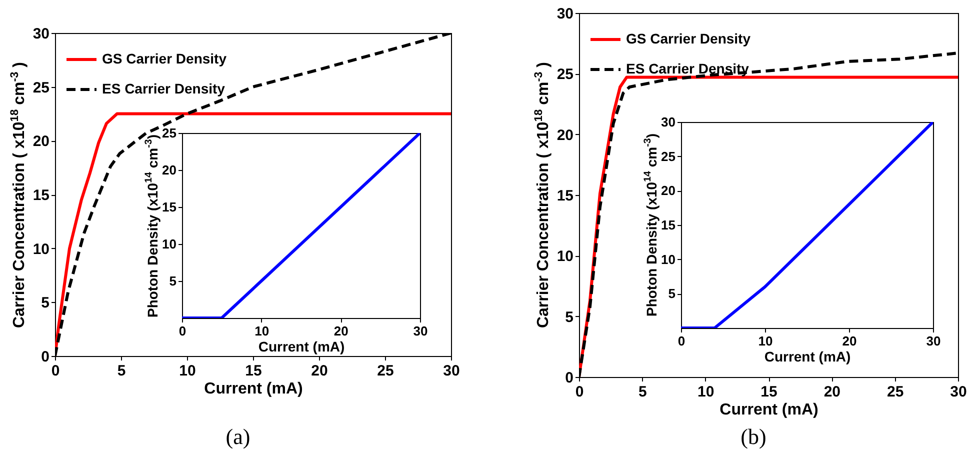  What do you see at coordinates (164, 88) in the screenshot?
I see `legend-label: ES Carrier Density` at bounding box center [164, 88].